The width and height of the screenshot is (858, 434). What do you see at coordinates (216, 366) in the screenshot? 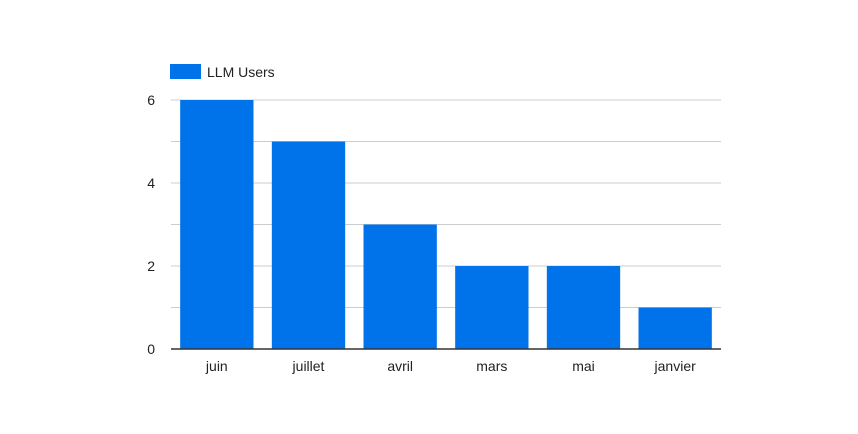
I see `x-tick-label-juin: juin` at bounding box center [216, 366].